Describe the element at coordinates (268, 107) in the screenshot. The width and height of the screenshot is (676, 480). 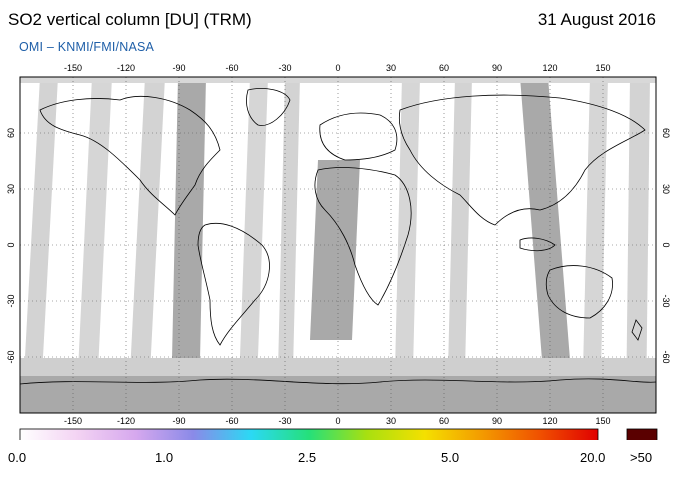
I see `coastline-greenland` at that location.